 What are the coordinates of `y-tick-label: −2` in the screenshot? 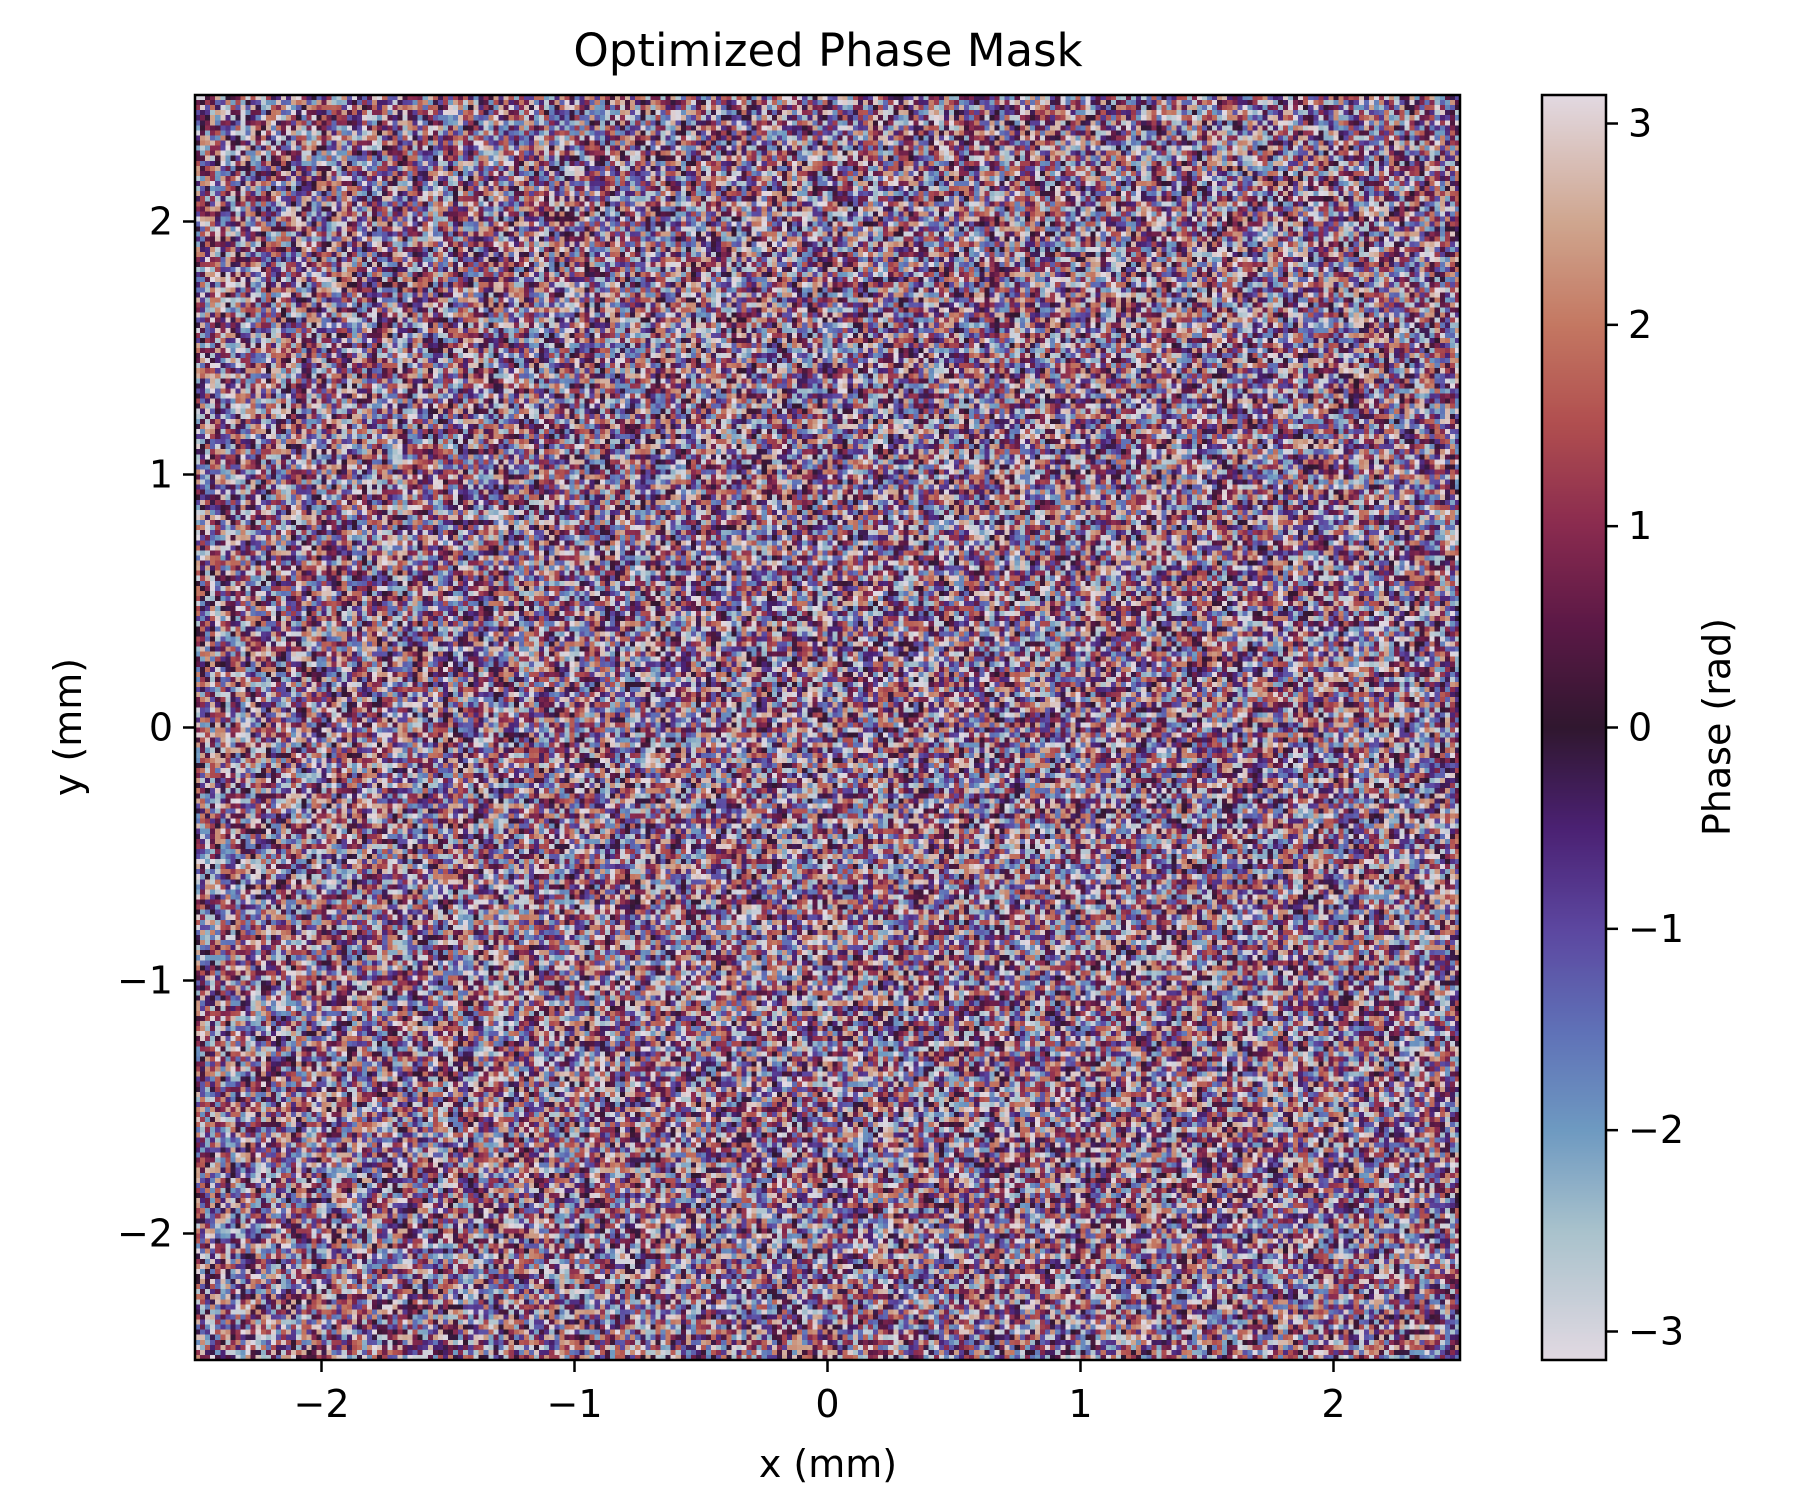 It's located at (145, 1234).